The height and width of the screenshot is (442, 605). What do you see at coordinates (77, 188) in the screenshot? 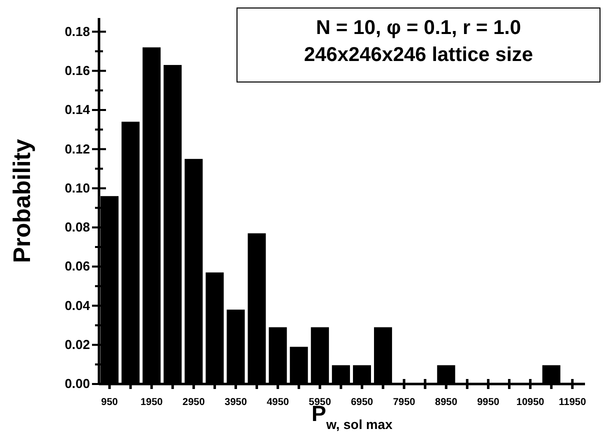
I see `y-tick-label: 0.10` at bounding box center [77, 188].